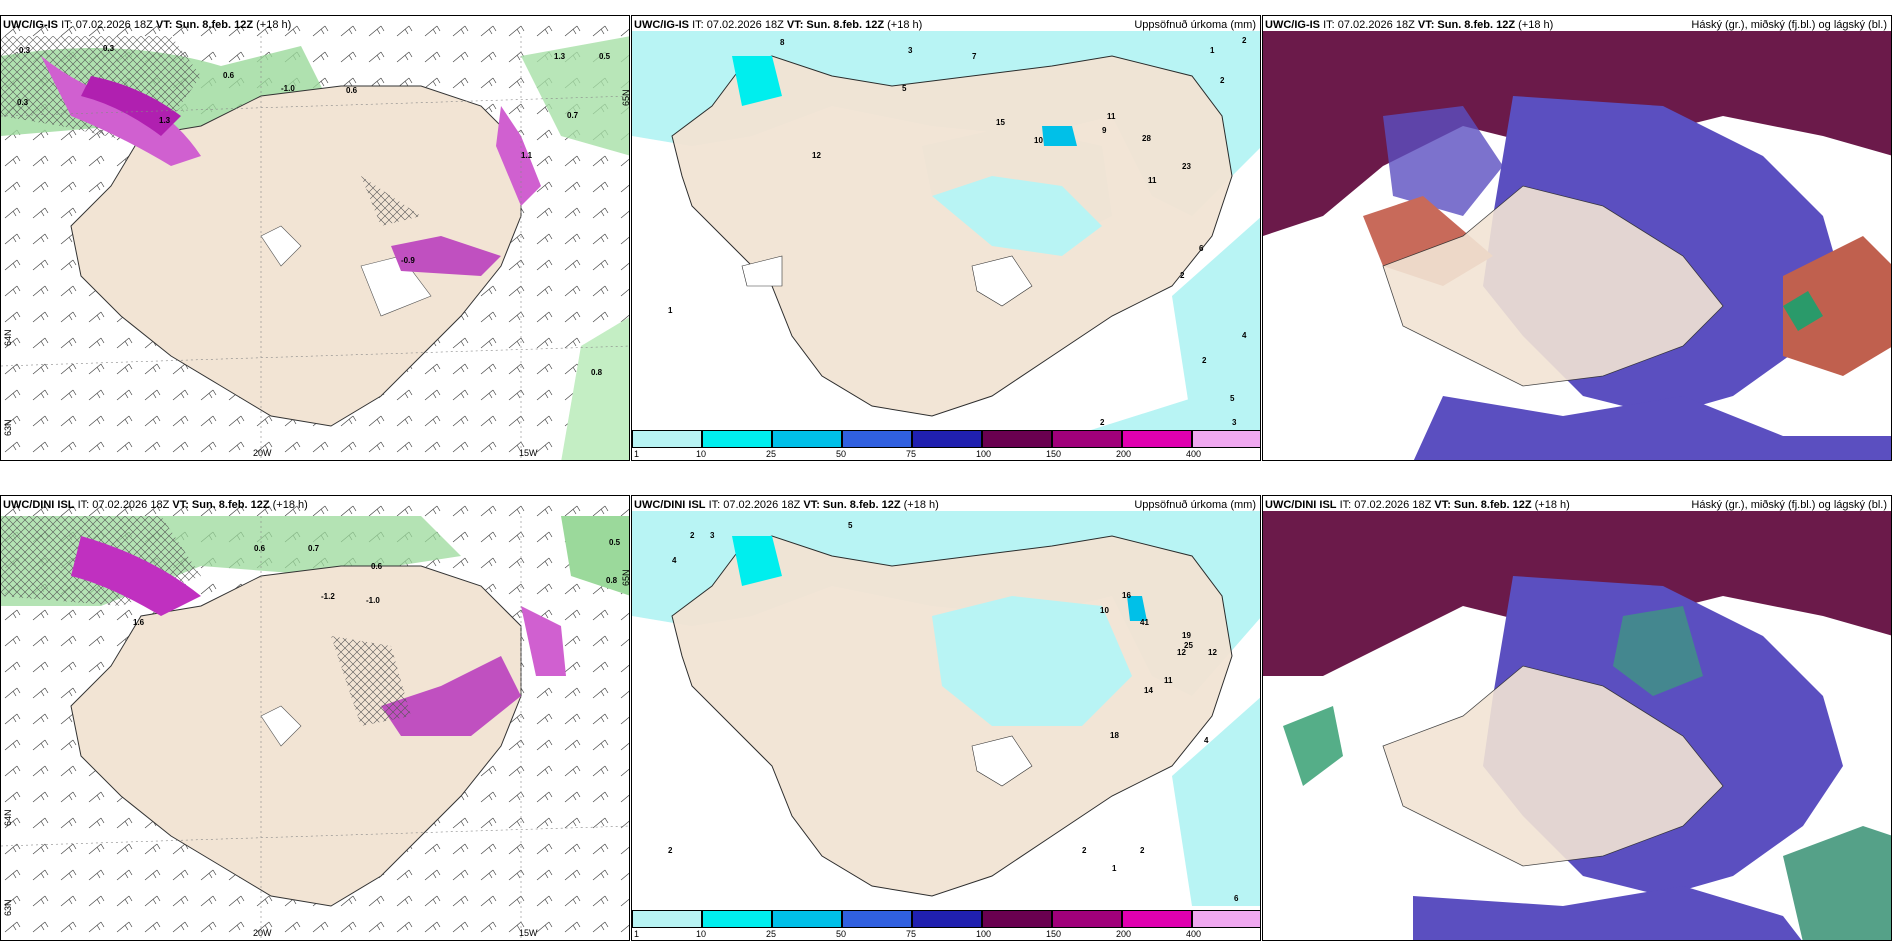 This screenshot has height=950, width=1900. What do you see at coordinates (1194, 454) in the screenshot?
I see `colorbar-tick-label: 400` at bounding box center [1194, 454].